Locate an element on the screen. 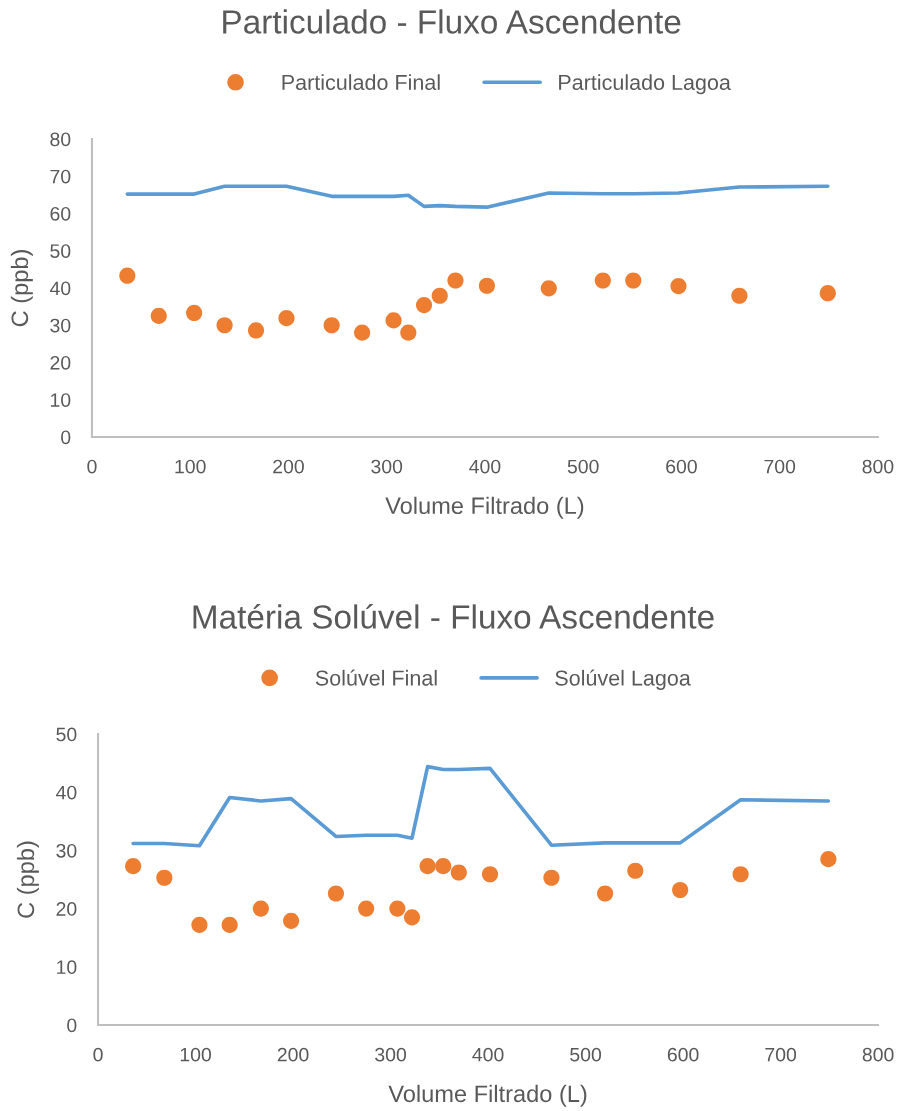  chart-title: Matéria Solúvel - Fluxo Ascendente is located at coordinates (453, 616).